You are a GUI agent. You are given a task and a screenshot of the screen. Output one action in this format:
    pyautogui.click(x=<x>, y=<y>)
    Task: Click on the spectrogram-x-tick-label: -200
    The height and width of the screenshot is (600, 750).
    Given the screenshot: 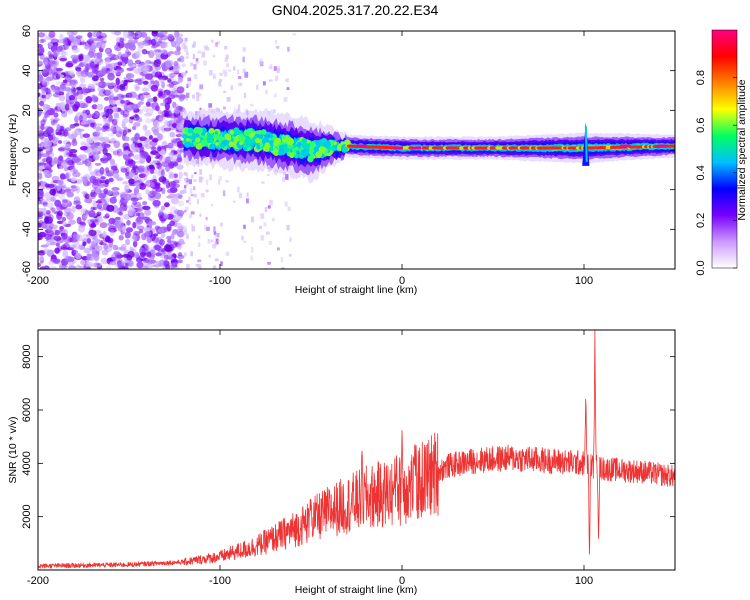 What is the action you would take?
    pyautogui.click(x=38, y=281)
    